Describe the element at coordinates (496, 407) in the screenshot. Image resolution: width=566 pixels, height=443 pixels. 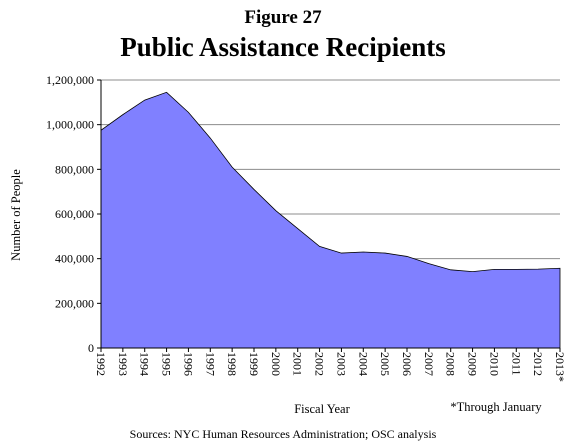
I see `footnote: *Through January` at that location.